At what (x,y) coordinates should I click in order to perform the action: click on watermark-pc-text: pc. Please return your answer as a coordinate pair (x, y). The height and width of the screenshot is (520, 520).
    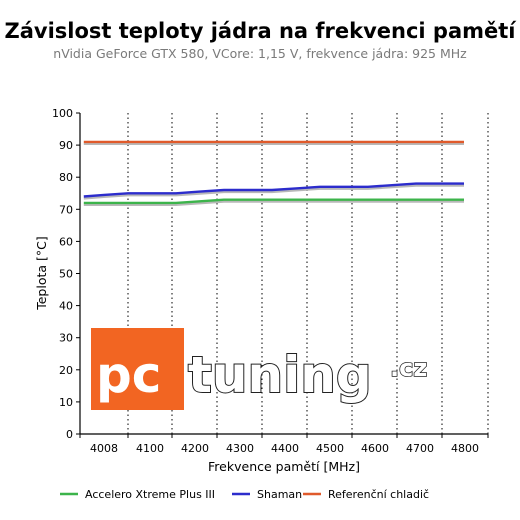
    Looking at the image, I should click on (128, 375).